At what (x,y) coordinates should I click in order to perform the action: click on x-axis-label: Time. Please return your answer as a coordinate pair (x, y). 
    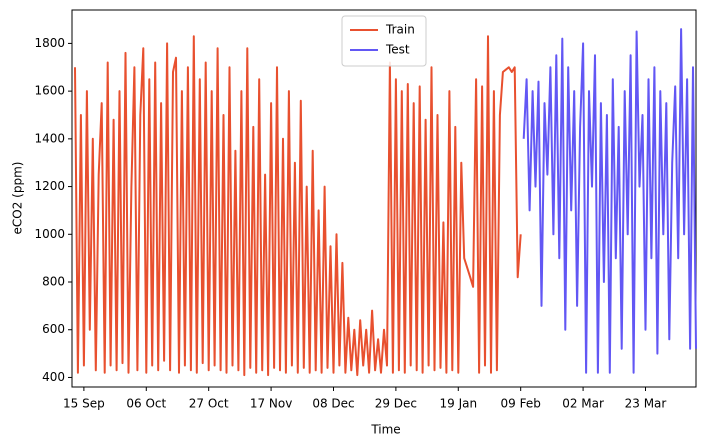
    Looking at the image, I should click on (385, 430).